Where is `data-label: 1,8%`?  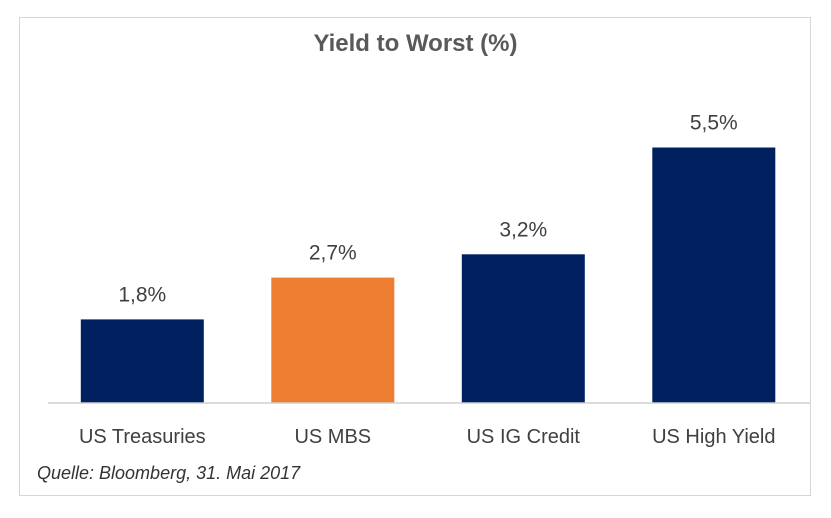
data-label: 1,8% is located at coordinates (142, 294).